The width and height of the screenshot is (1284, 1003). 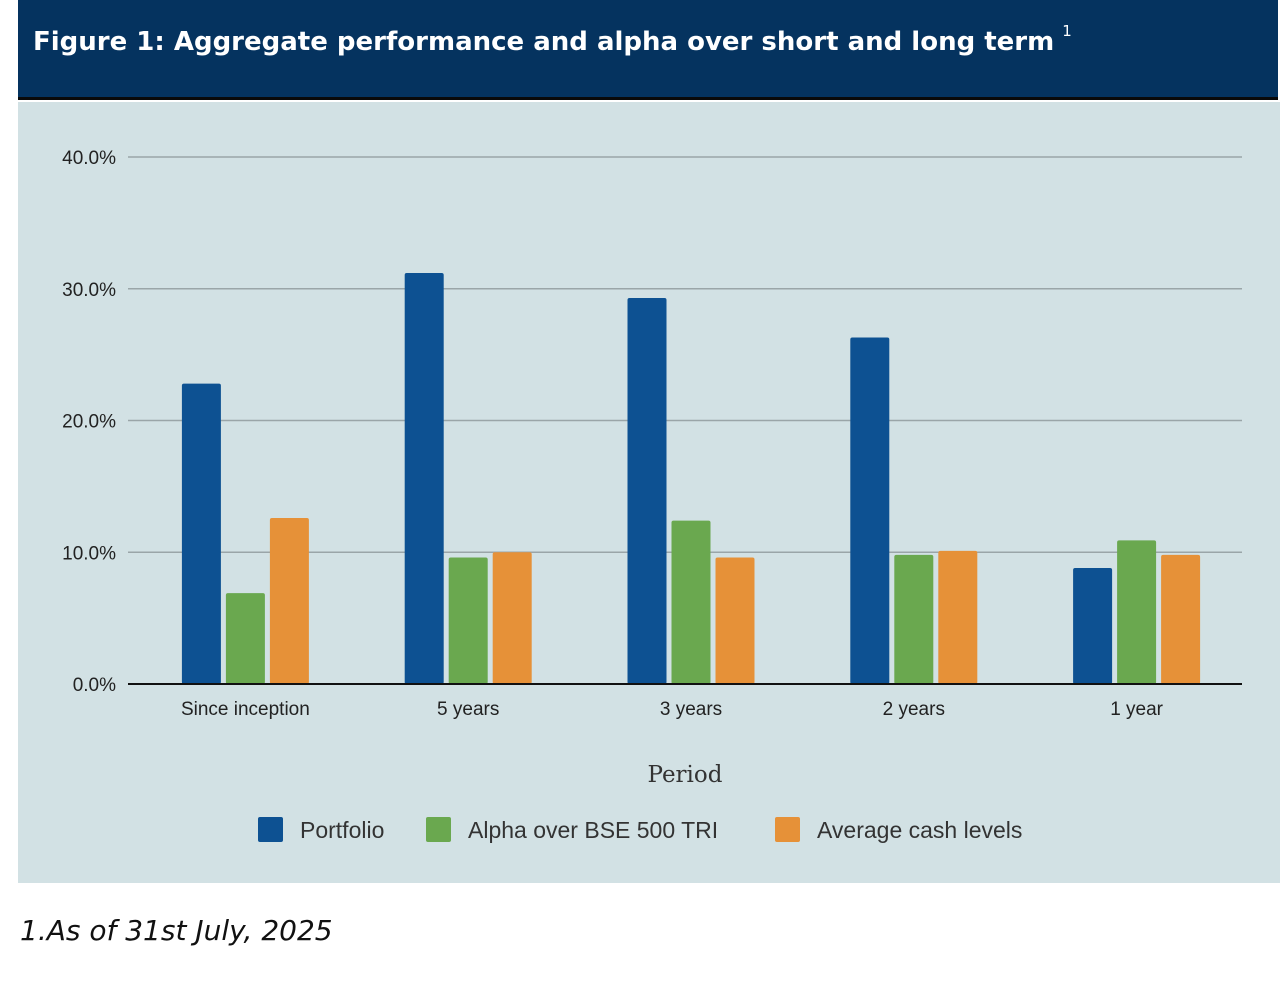 What do you see at coordinates (914, 709) in the screenshot?
I see `x-tick-label: 2 years` at bounding box center [914, 709].